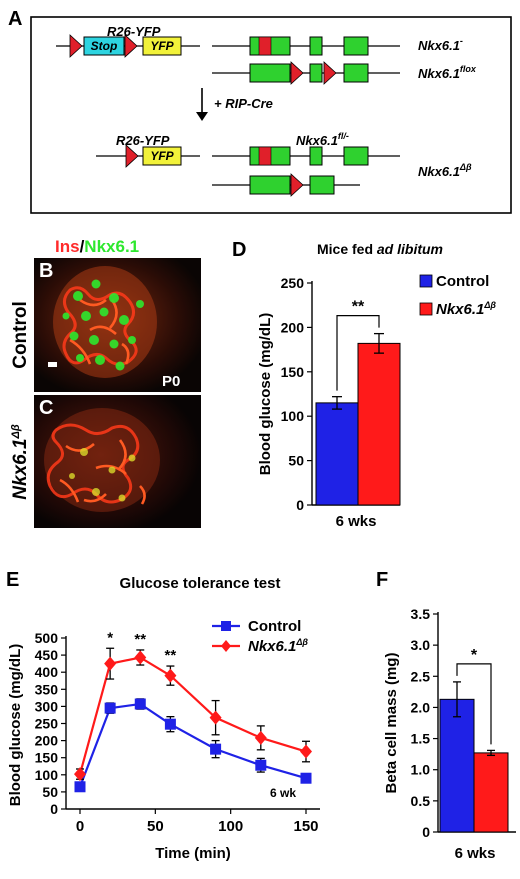 Image resolution: width=520 pixels, height=879 pixels. Describe the element at coordinates (475, 853) in the screenshot. I see `x-category-label: 6 wks` at that location.